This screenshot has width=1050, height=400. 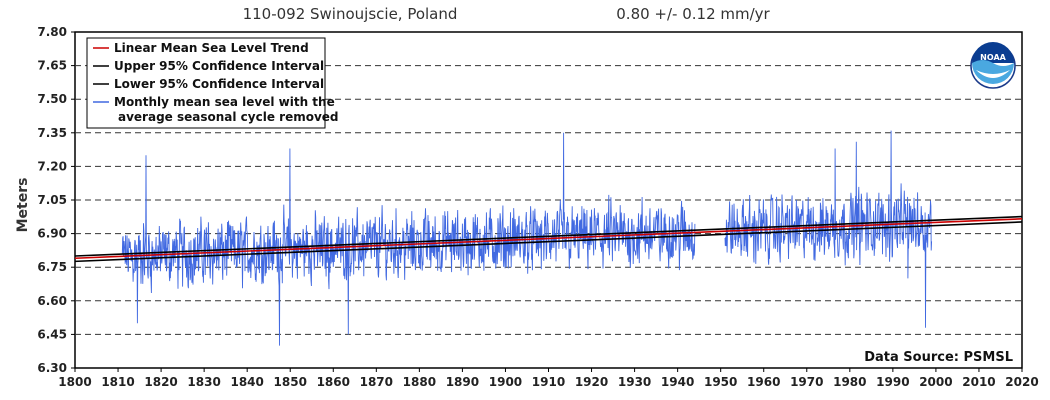 What do you see at coordinates (211, 48) in the screenshot?
I see `legend-label-trend: Linear Mean Sea Level Trend` at bounding box center [211, 48].